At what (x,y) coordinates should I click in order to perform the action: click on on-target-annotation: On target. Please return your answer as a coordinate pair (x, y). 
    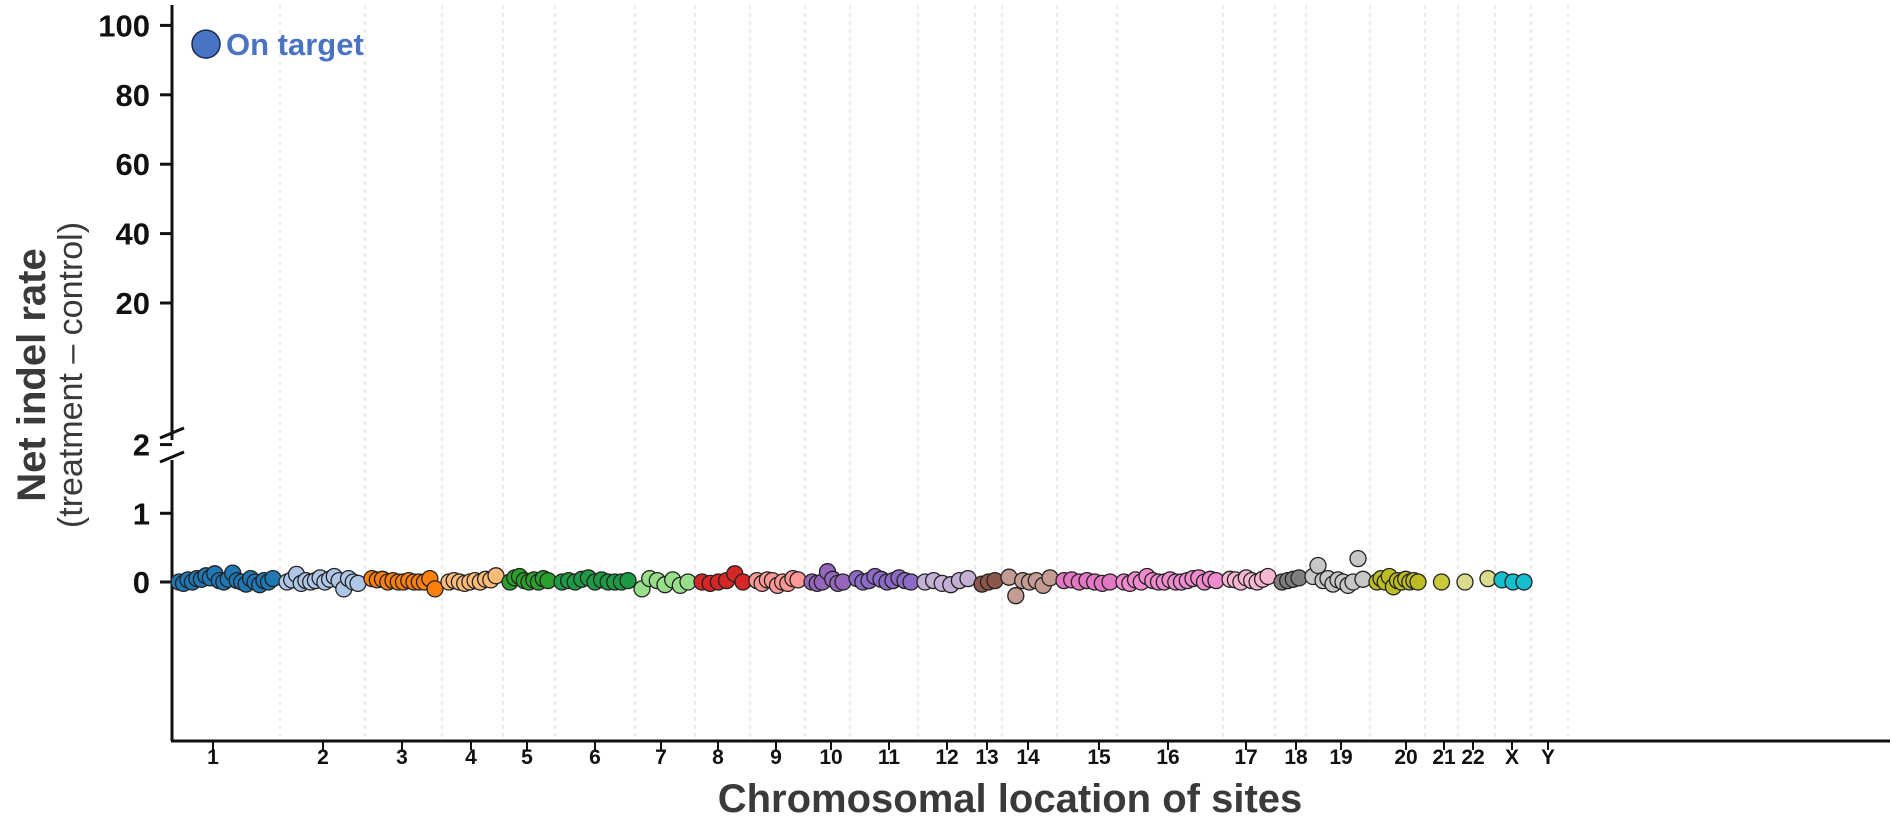
    Looking at the image, I should click on (277, 44).